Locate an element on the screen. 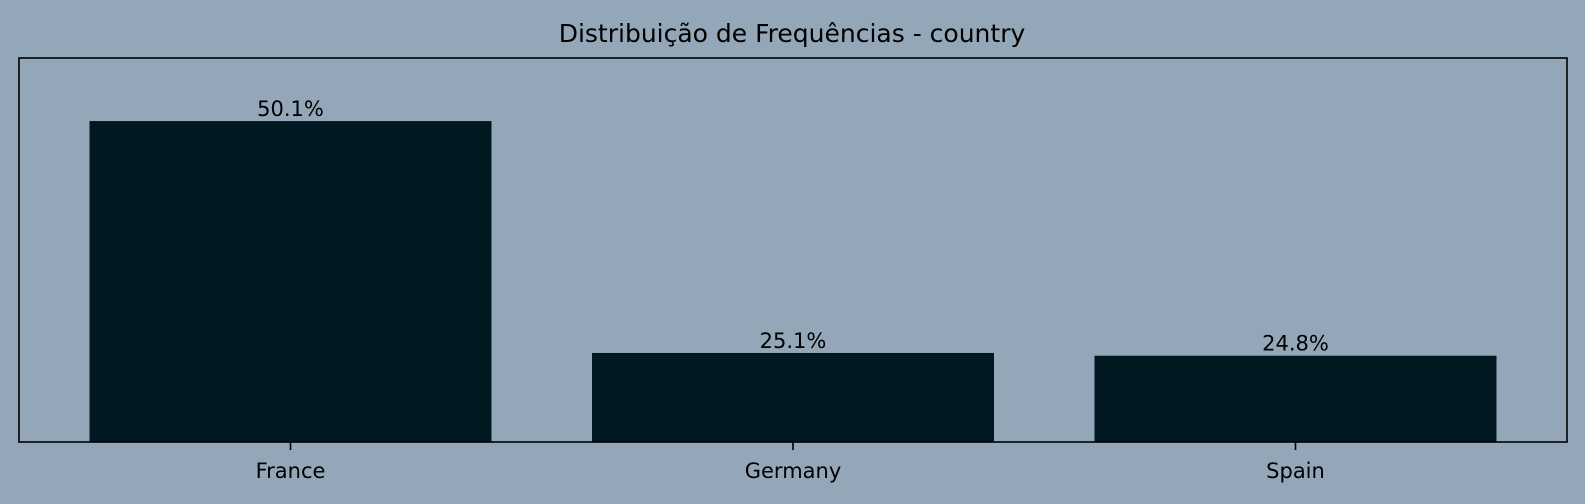 This screenshot has width=1585, height=504. bar-spain is located at coordinates (1295, 398).